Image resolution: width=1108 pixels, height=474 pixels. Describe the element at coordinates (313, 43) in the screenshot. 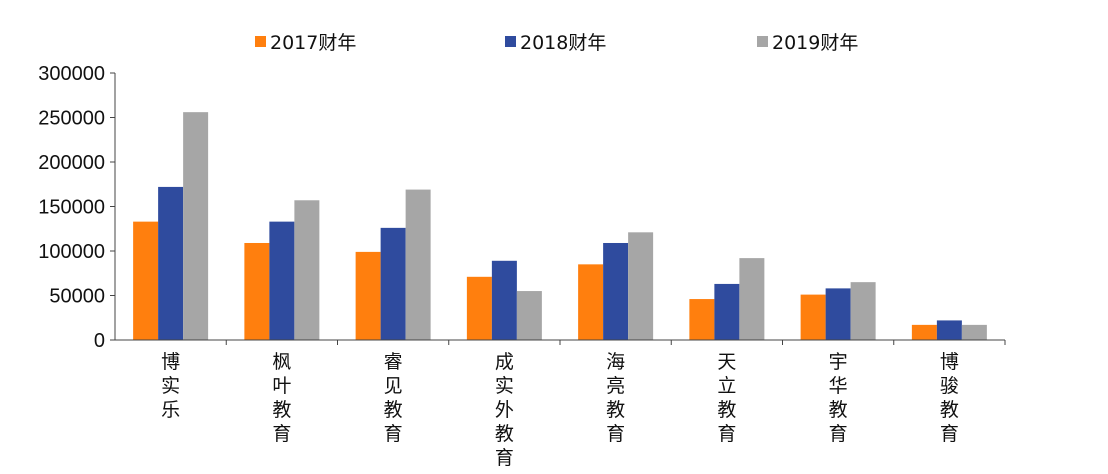

I see `legend-label: 2017财年` at that location.